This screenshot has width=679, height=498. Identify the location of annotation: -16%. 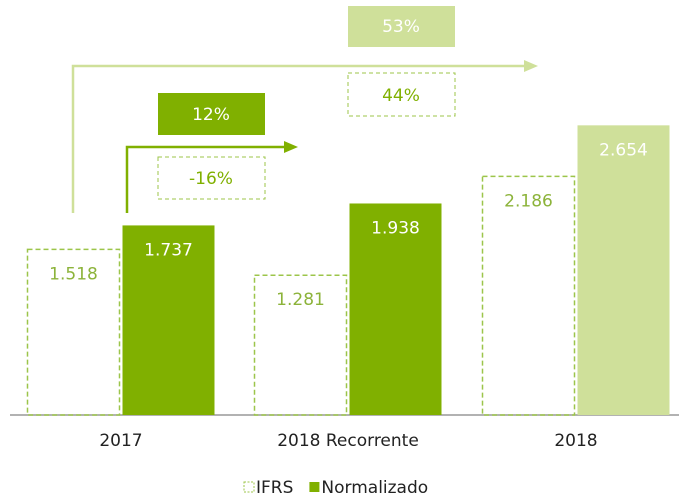
(211, 179).